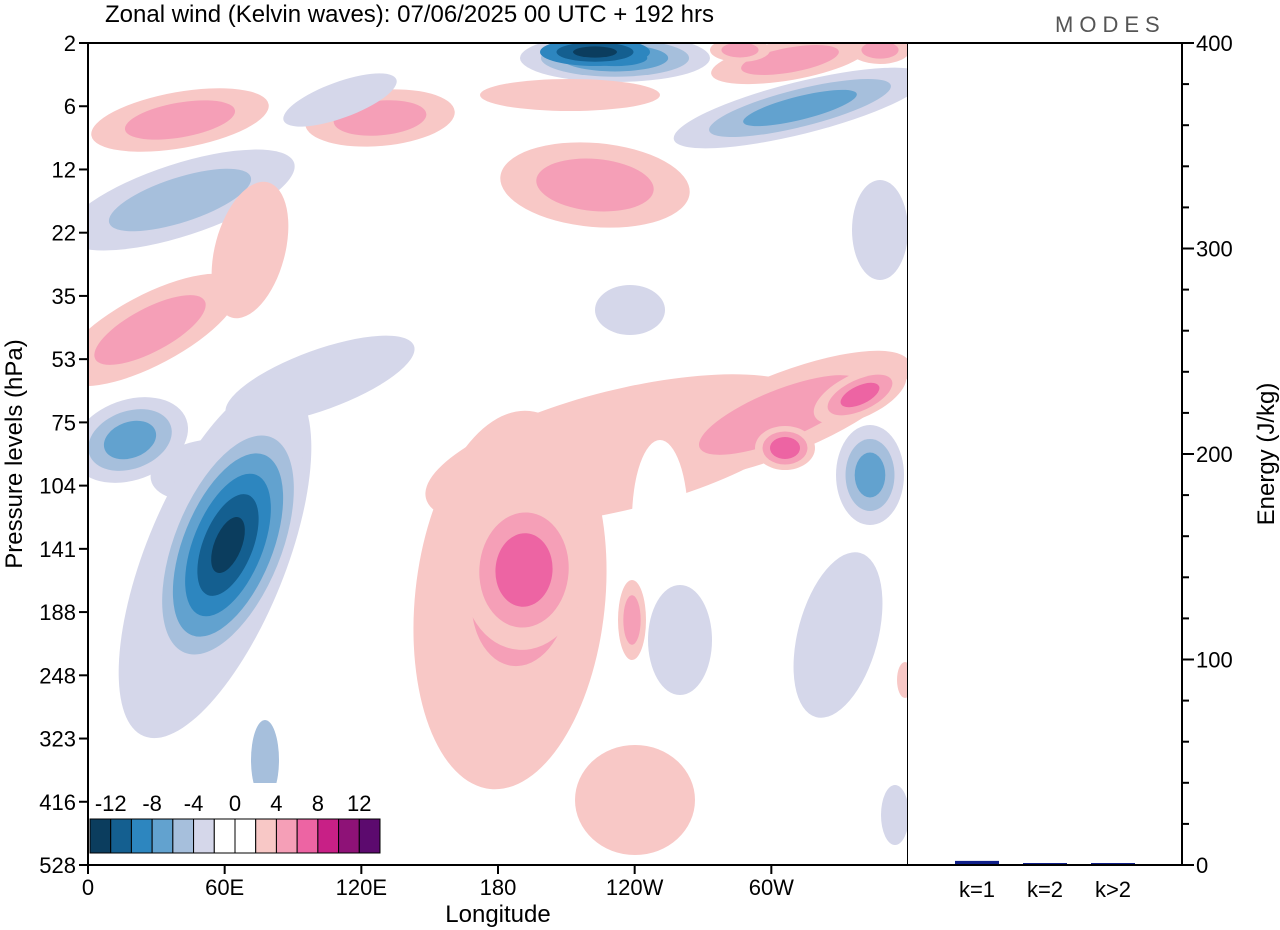 This screenshot has width=1280, height=930. Describe the element at coordinates (1110, 24) in the screenshot. I see `brand-logo: MODES` at that location.